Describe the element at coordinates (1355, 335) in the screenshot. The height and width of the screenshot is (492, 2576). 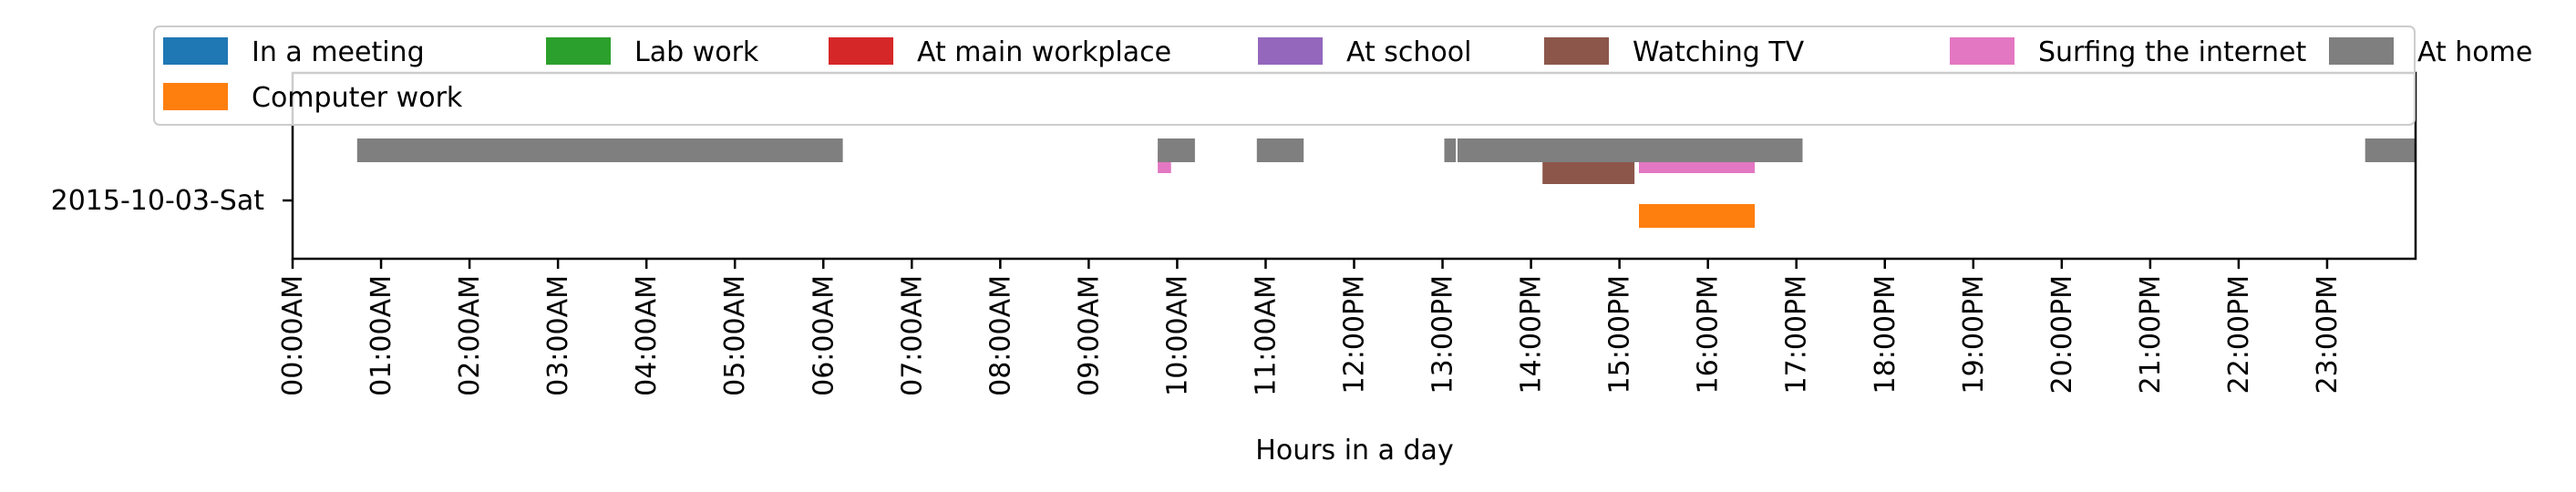
I see `x-tick-label: 12:00PM` at that location.